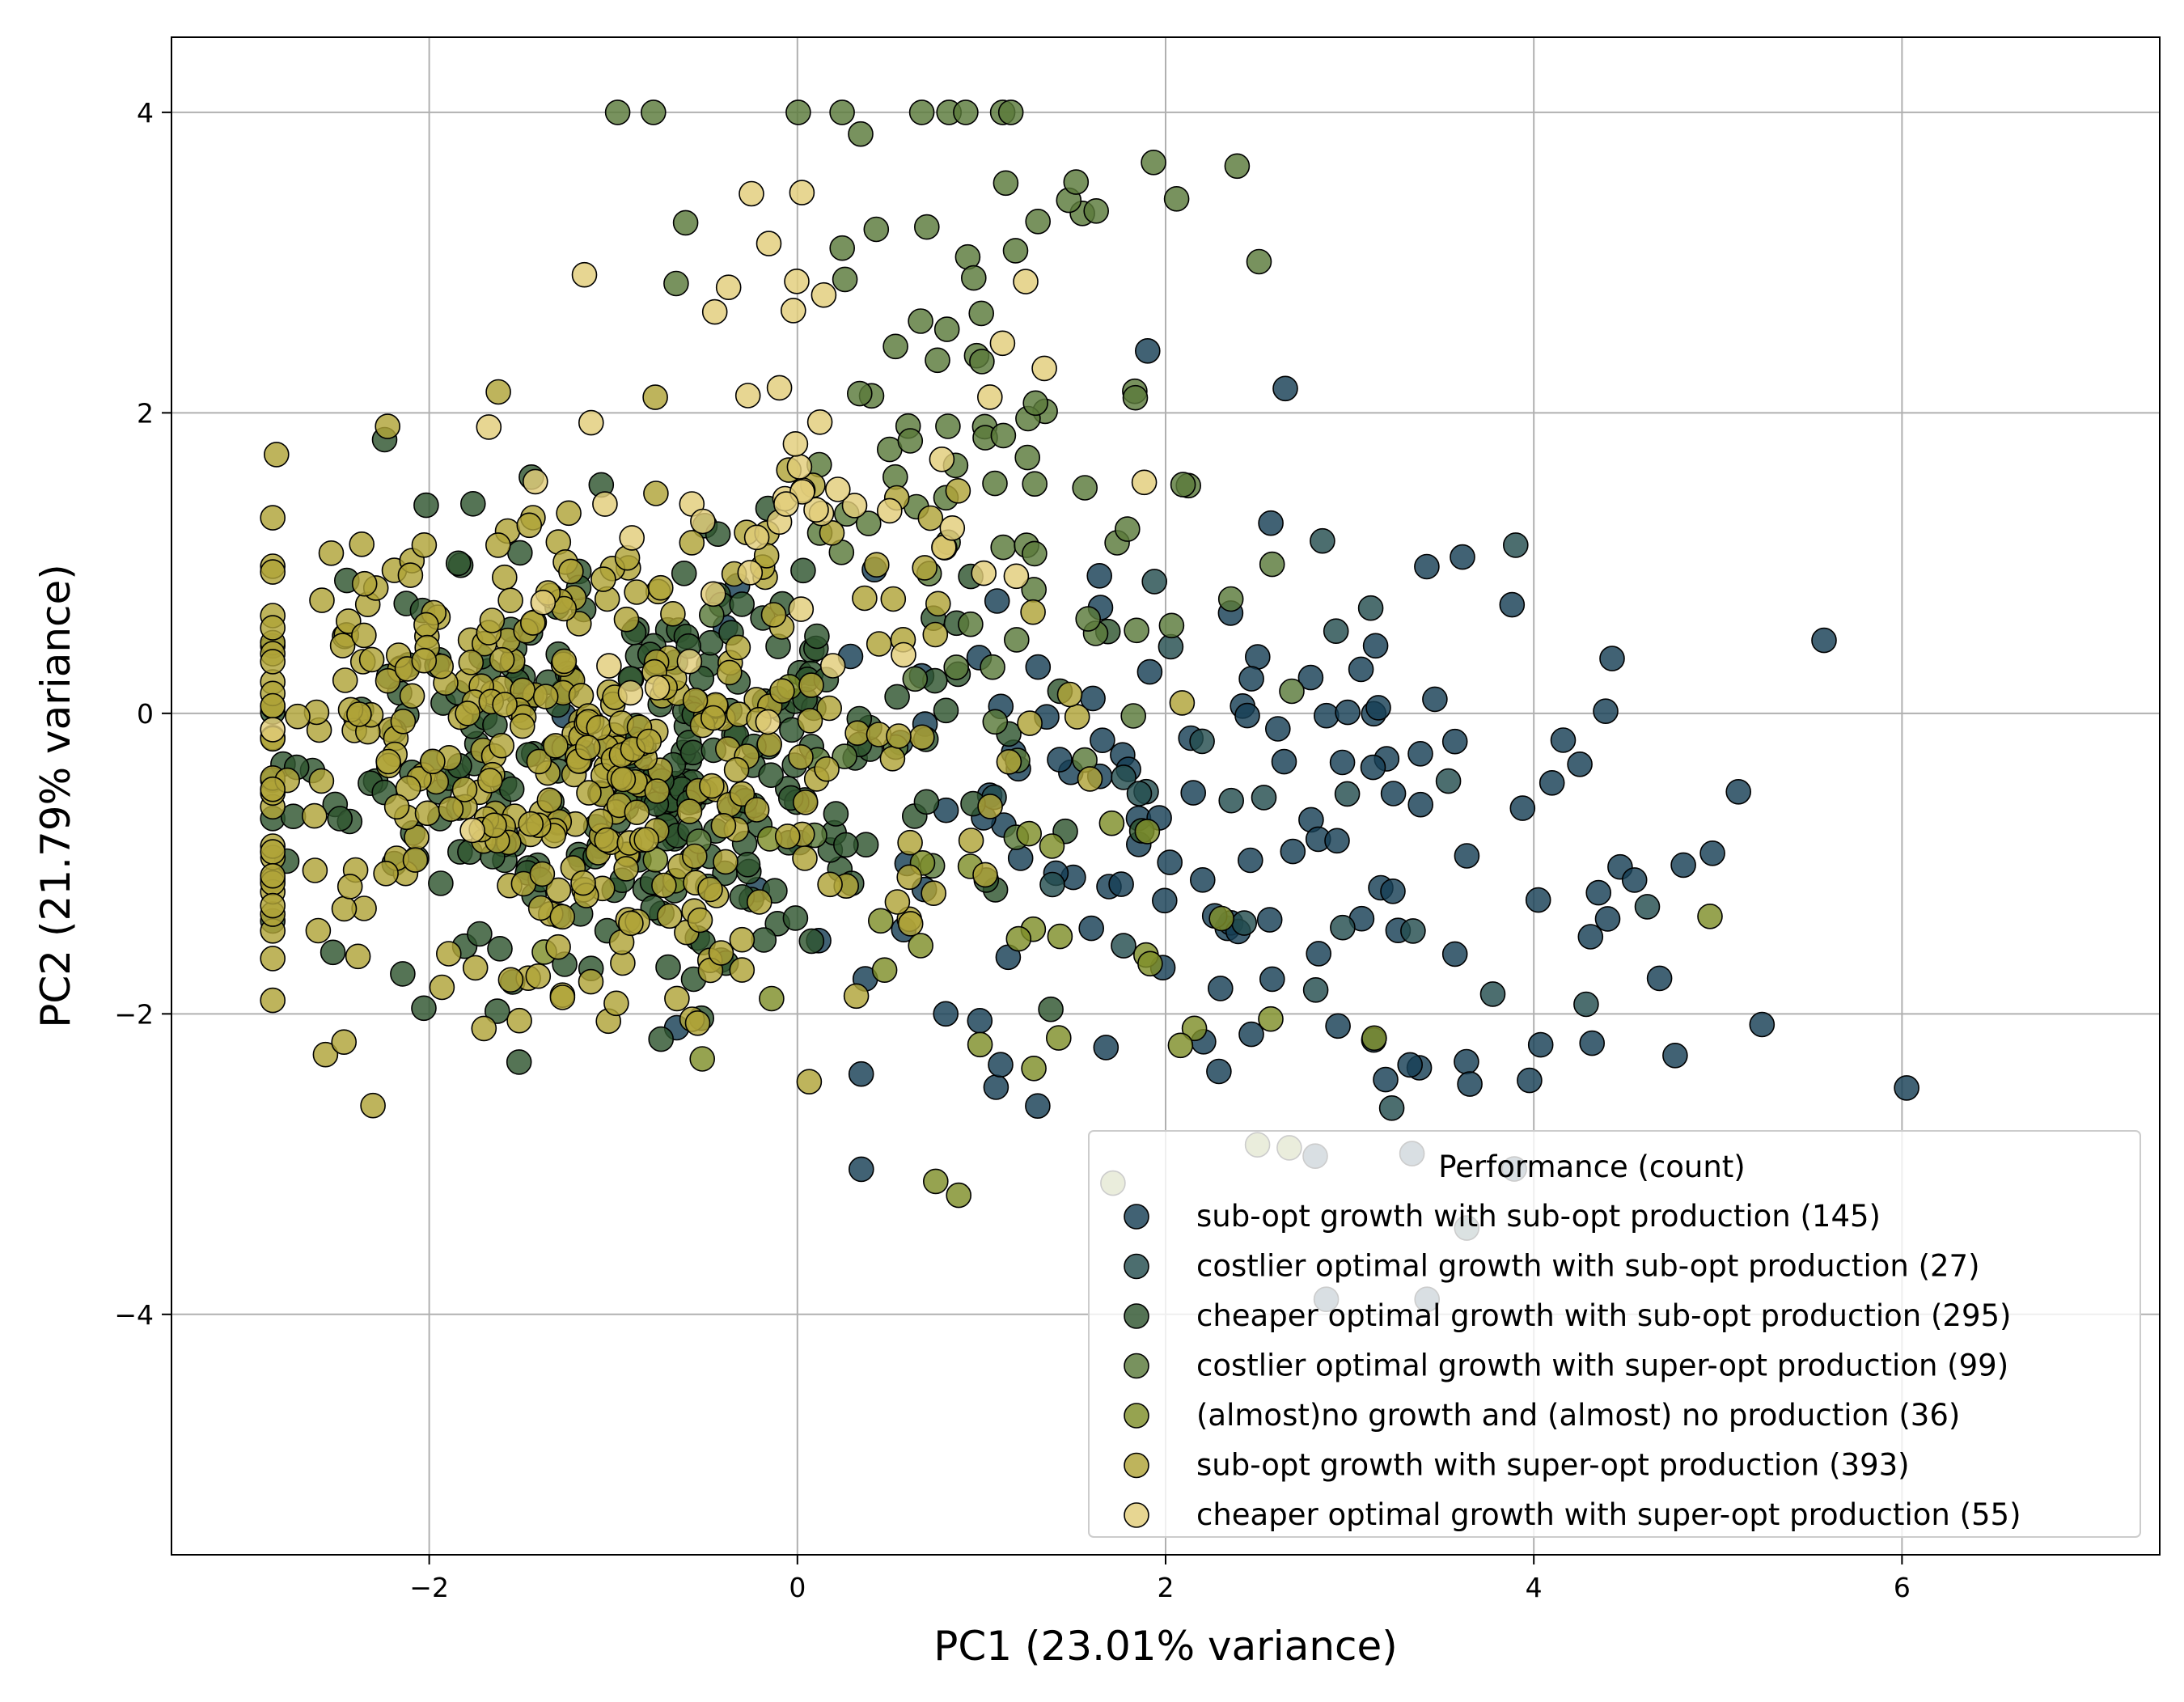 This screenshot has width=2184, height=1702. Describe the element at coordinates (1592, 1166) in the screenshot. I see `legend-title: Performance (count)` at that location.